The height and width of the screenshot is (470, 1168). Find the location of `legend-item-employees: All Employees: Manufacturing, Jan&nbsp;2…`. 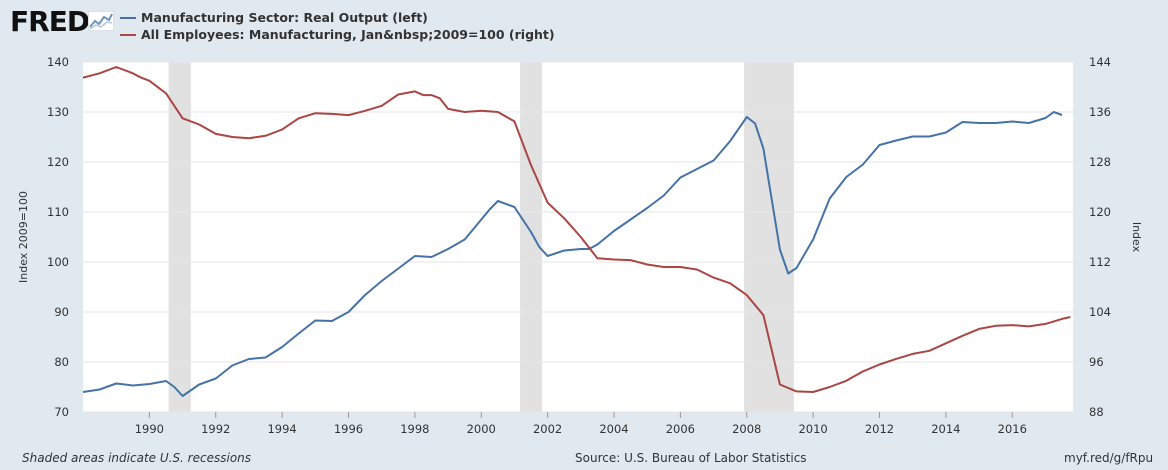

legend-item-employees: All Employees: Manufacturing, Jan&nbsp;2… is located at coordinates (337, 34).